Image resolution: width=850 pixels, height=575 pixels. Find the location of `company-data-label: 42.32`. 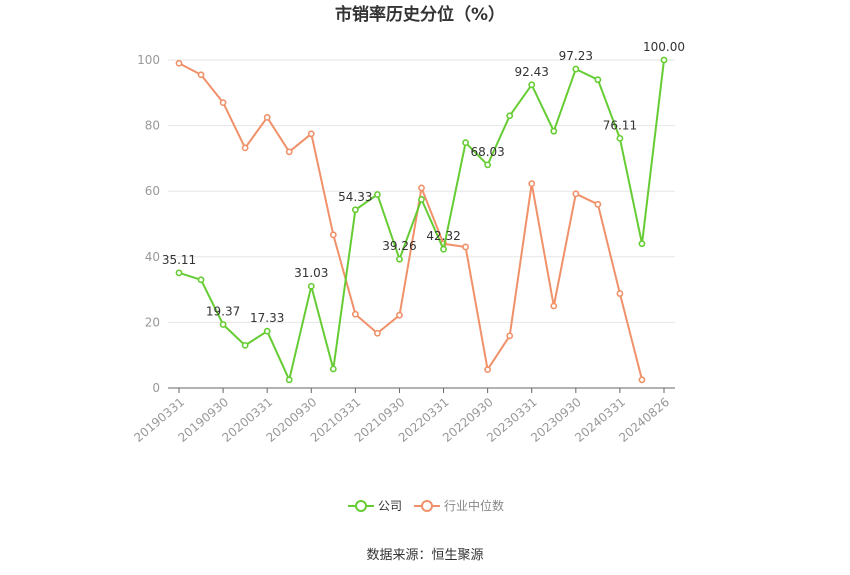

company-data-label: 42.32 is located at coordinates (443, 236).